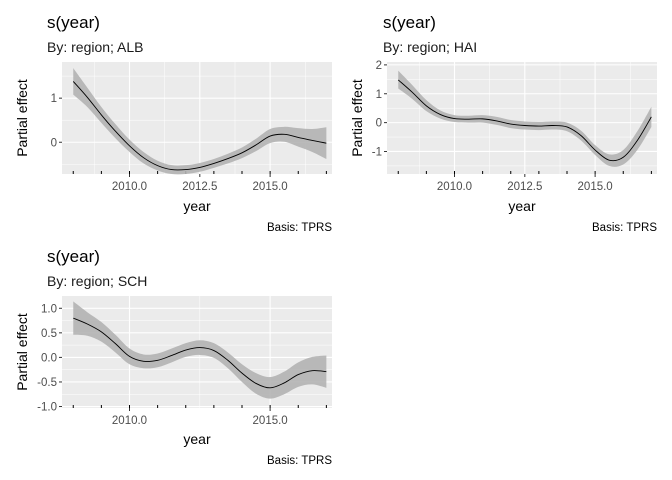  I want to click on panel-sch-y-axis-title: Partial effect, so click(22, 352).